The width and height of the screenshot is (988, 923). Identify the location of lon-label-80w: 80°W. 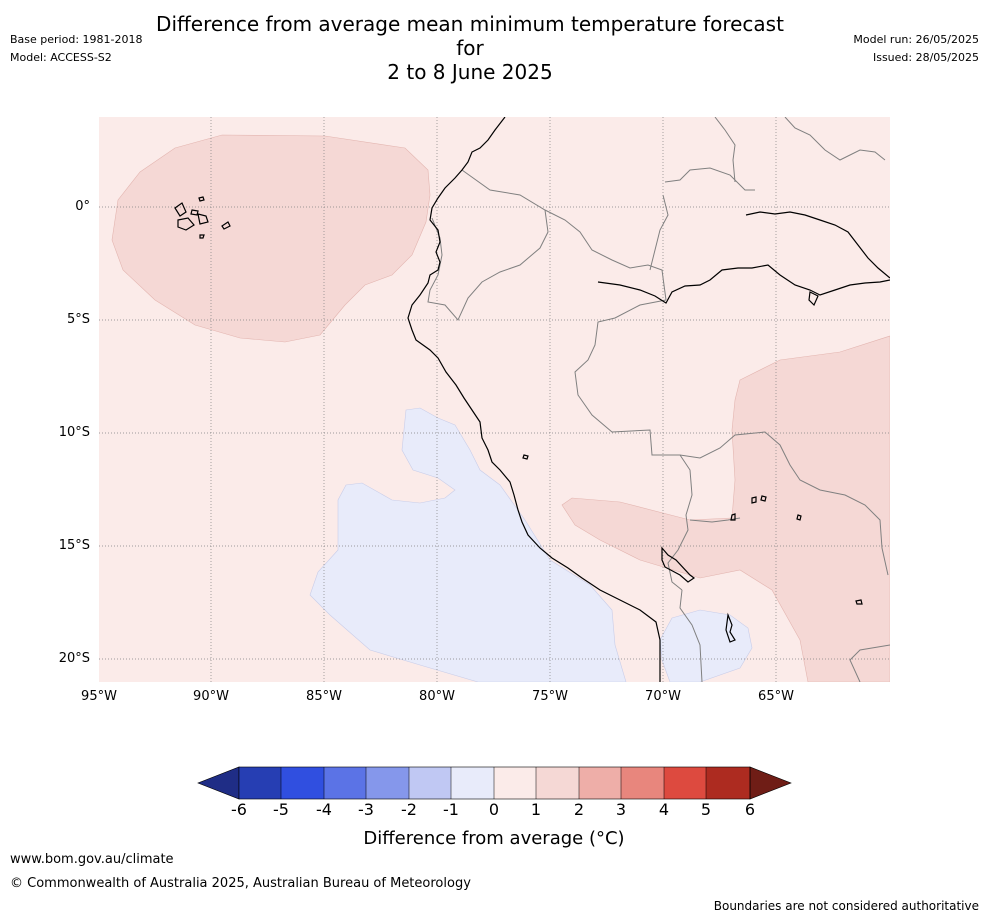
(437, 696).